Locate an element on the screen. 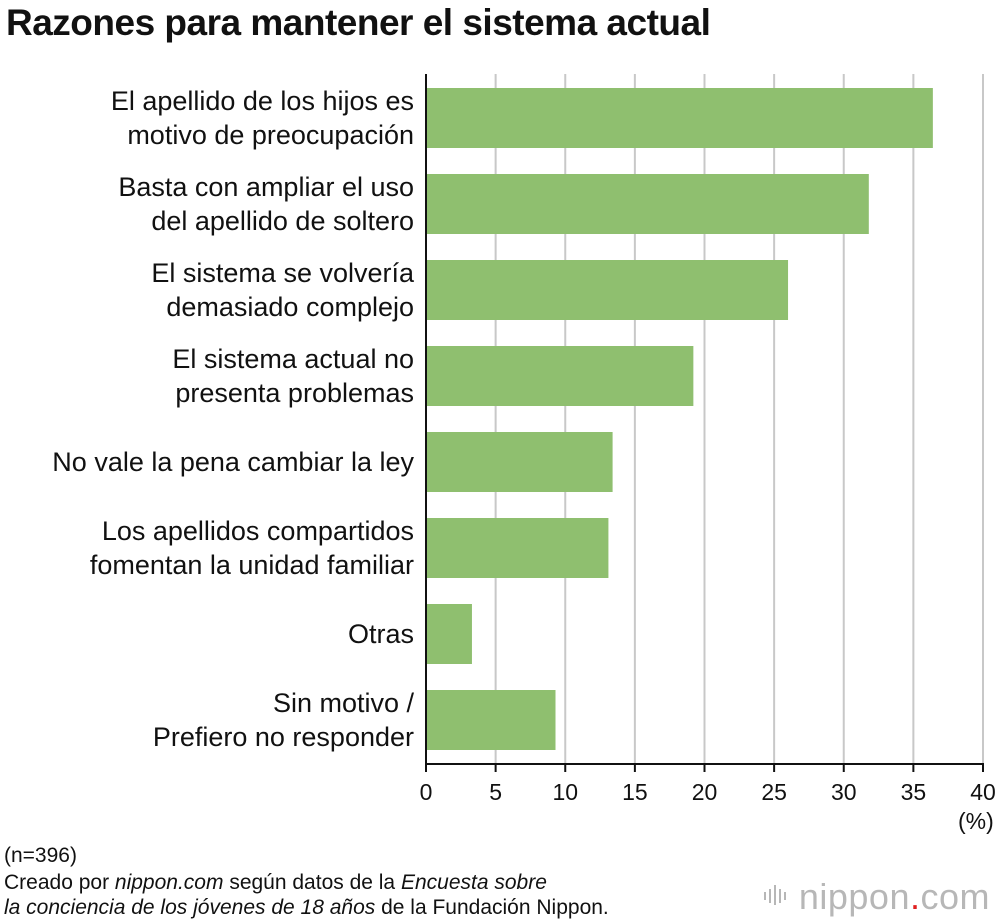 The image size is (1000, 924). x-tick-label: 35 is located at coordinates (914, 792).